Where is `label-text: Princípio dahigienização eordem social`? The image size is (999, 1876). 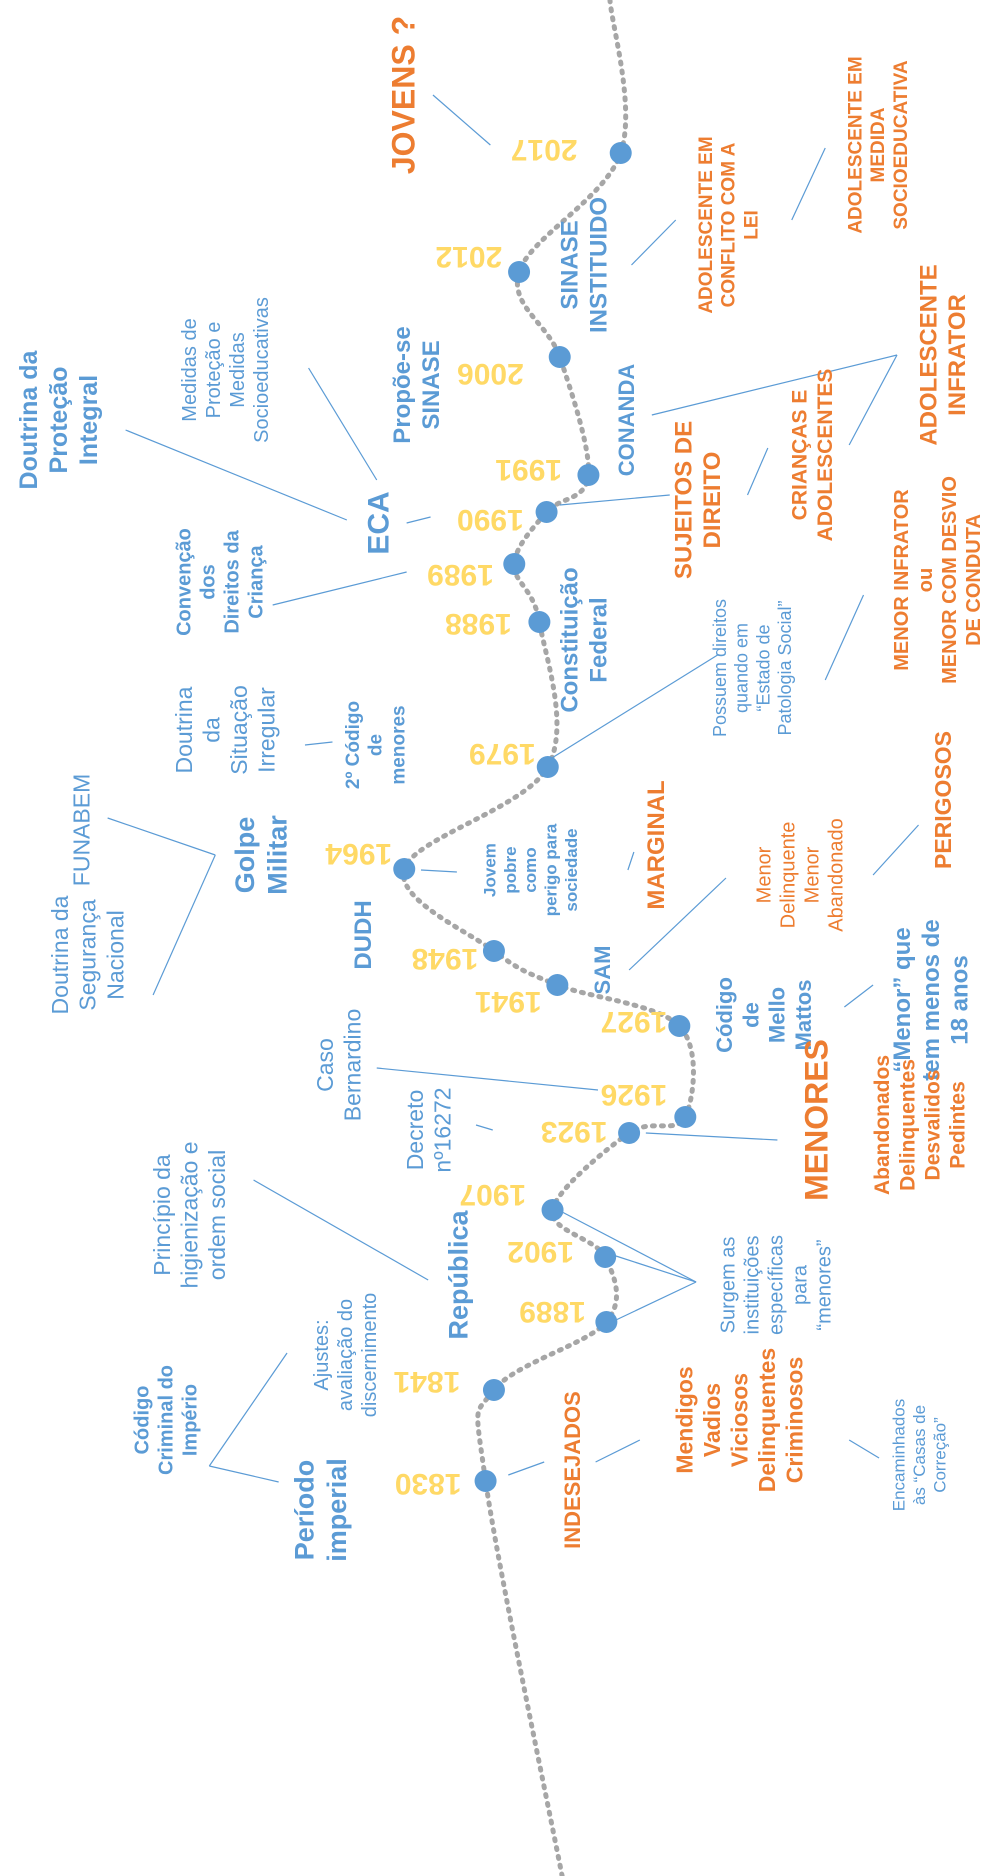 label-text: Princípio dahigienização eordem social is located at coordinates (189, 1214).